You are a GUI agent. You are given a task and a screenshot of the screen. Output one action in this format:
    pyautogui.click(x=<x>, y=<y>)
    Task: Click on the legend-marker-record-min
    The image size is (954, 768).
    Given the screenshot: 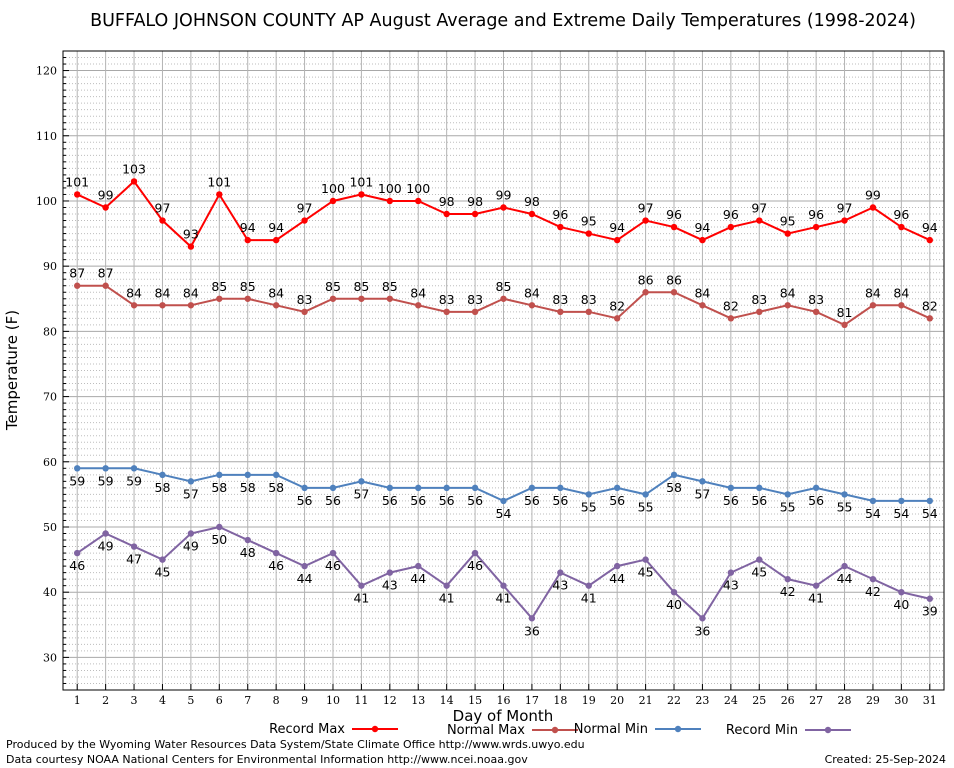 What is the action you would take?
    pyautogui.click(x=828, y=730)
    